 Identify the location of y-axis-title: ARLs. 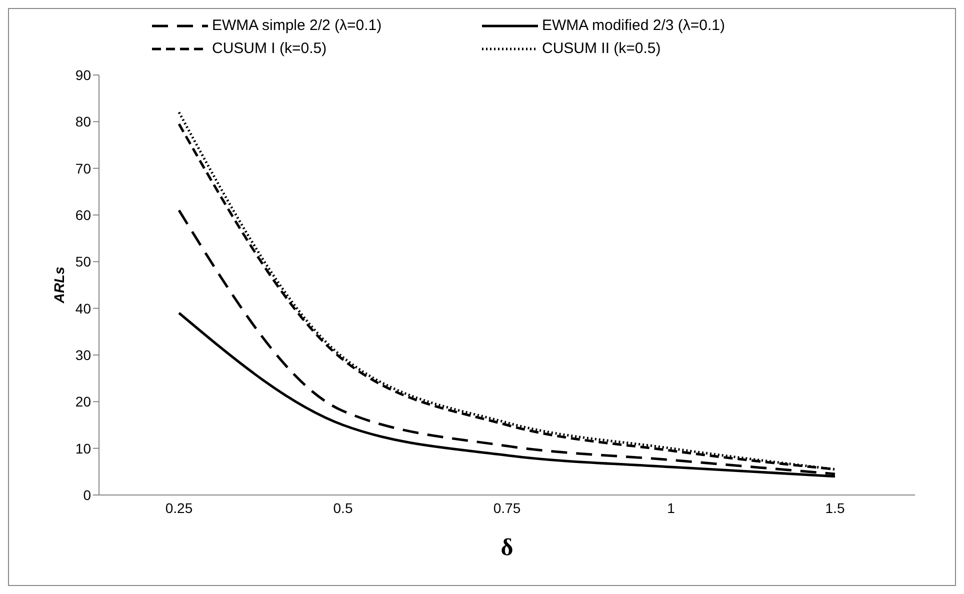
(58, 285).